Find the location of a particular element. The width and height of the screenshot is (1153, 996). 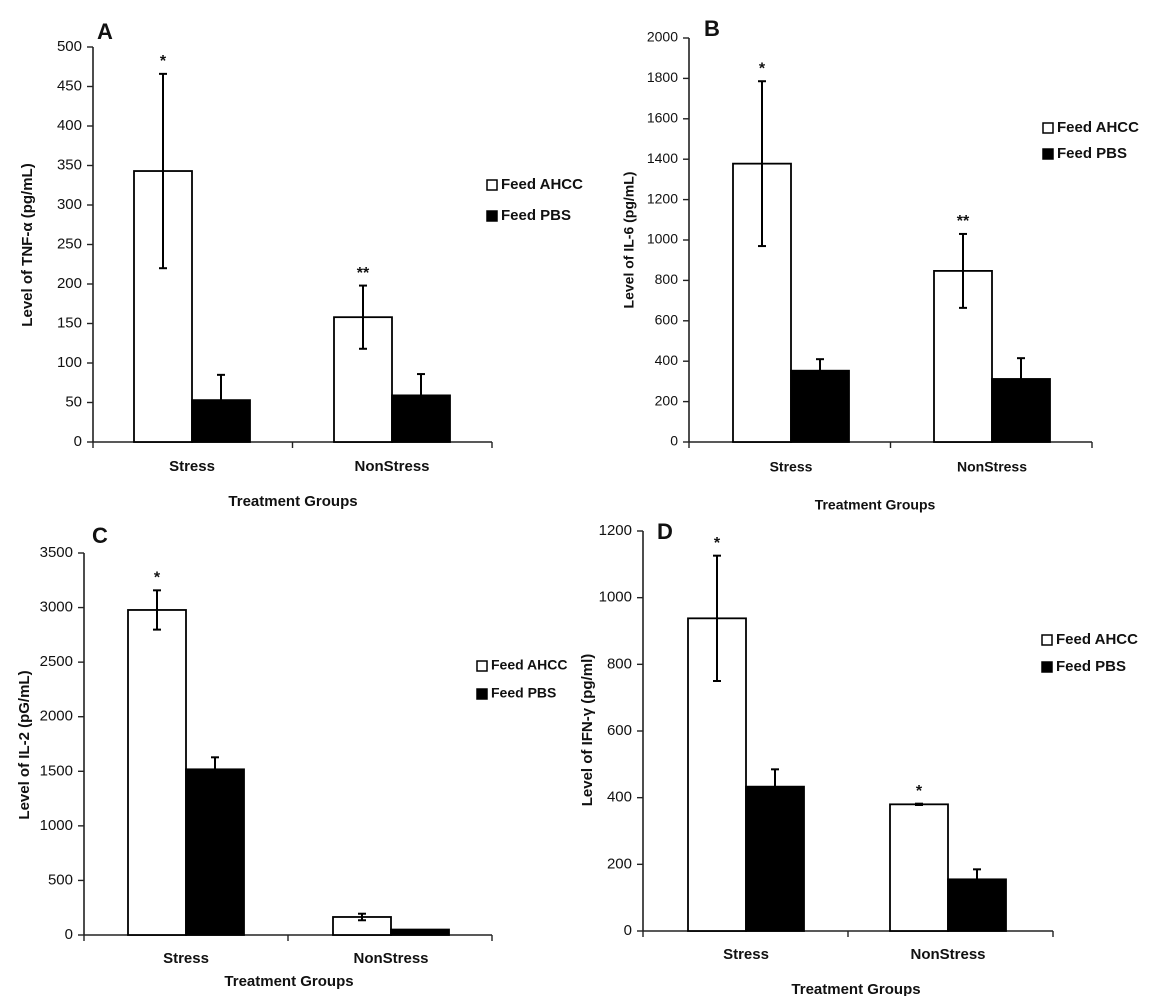

y-tick-label: 450 is located at coordinates (69, 85).